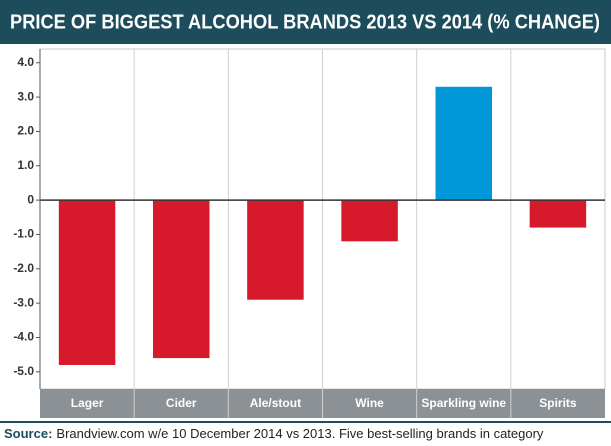  I want to click on y-tick-label: 3.0, so click(25, 96).